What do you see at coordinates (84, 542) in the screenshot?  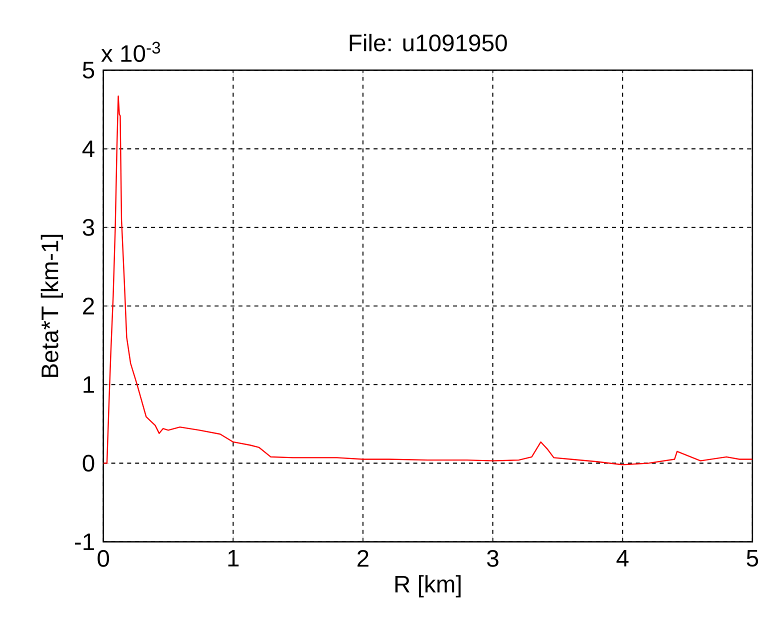 I see `y-tick-label: -1` at bounding box center [84, 542].